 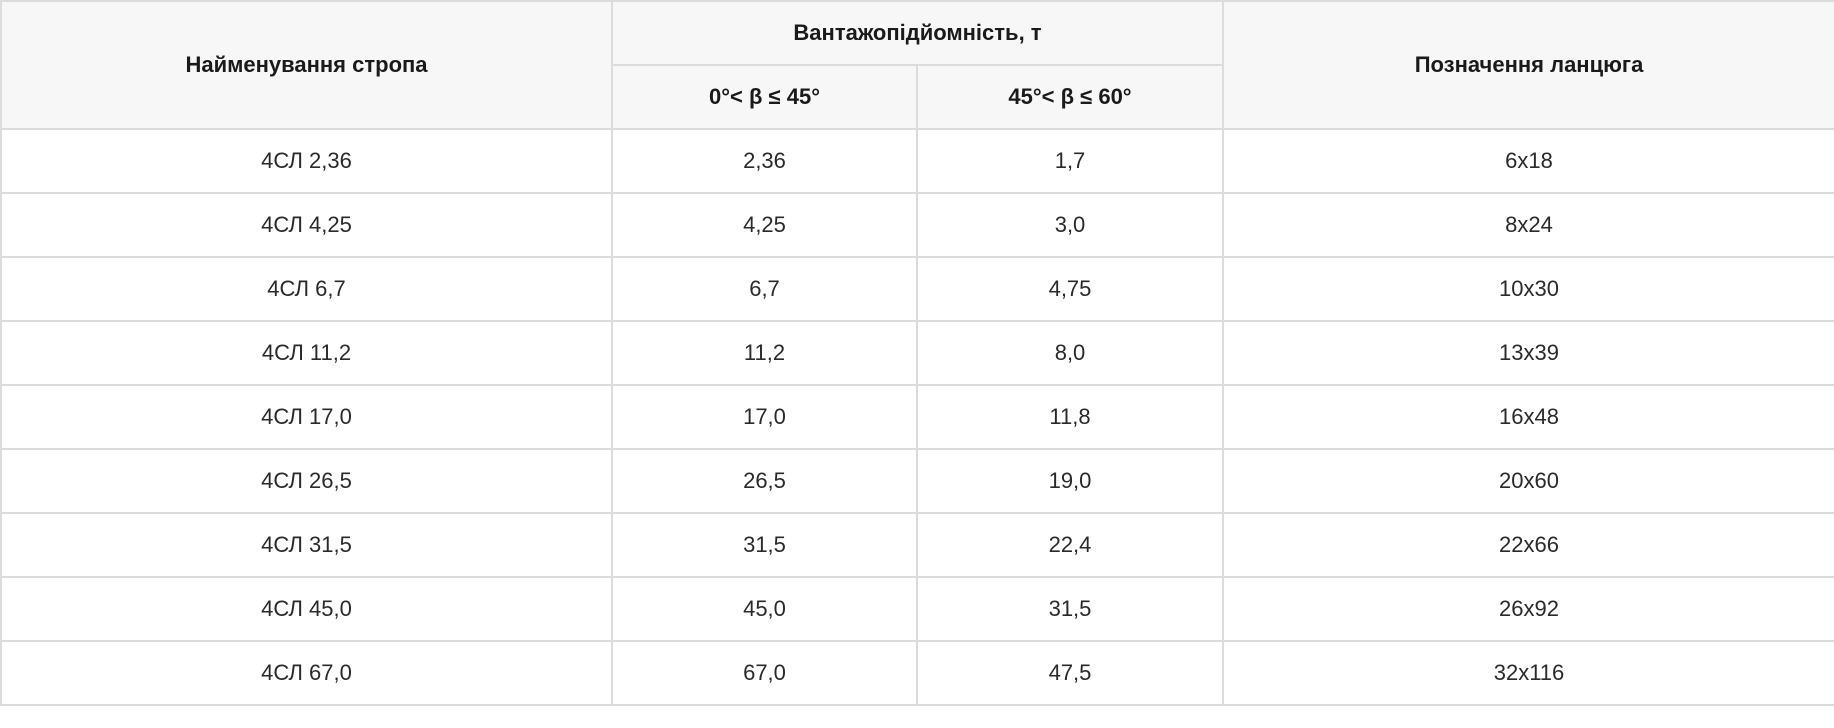 I want to click on header-sling-name: Найменування стропа, so click(x=306, y=65).